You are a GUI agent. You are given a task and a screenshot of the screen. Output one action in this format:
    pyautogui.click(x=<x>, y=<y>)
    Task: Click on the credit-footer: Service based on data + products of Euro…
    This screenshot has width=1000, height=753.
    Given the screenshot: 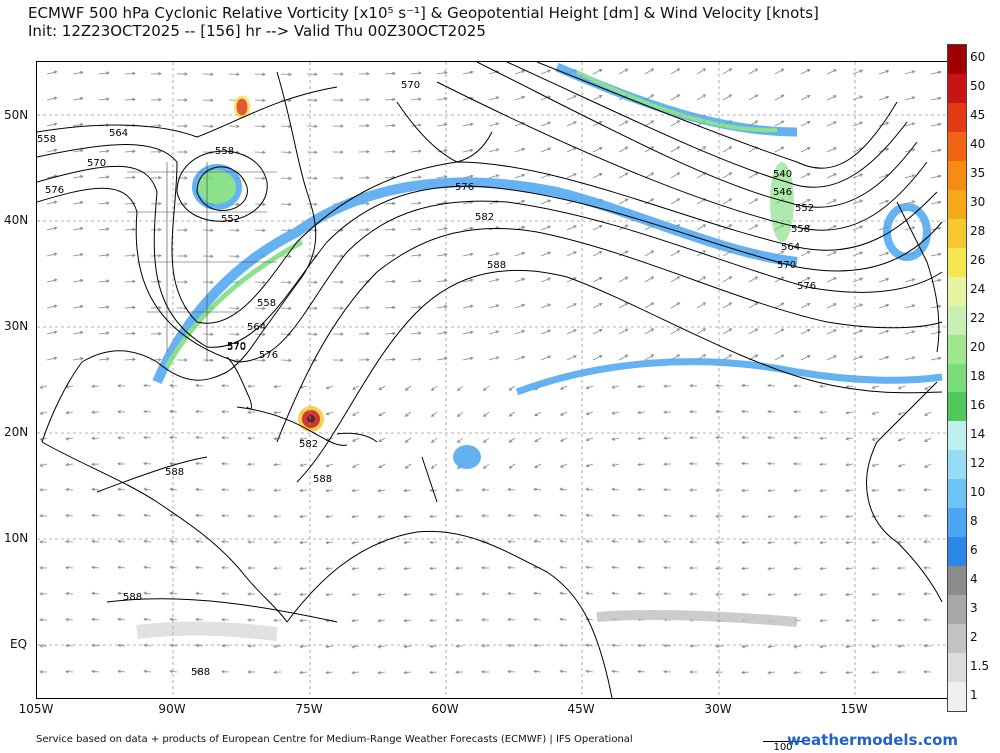 What is the action you would take?
    pyautogui.click(x=334, y=739)
    